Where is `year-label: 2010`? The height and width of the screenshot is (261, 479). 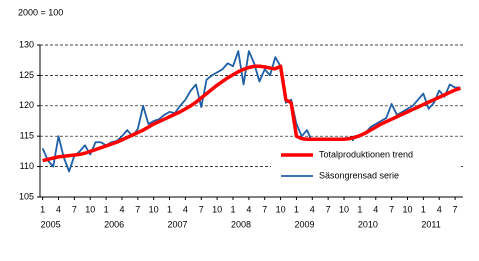
year-label: 2010 is located at coordinates (368, 224).